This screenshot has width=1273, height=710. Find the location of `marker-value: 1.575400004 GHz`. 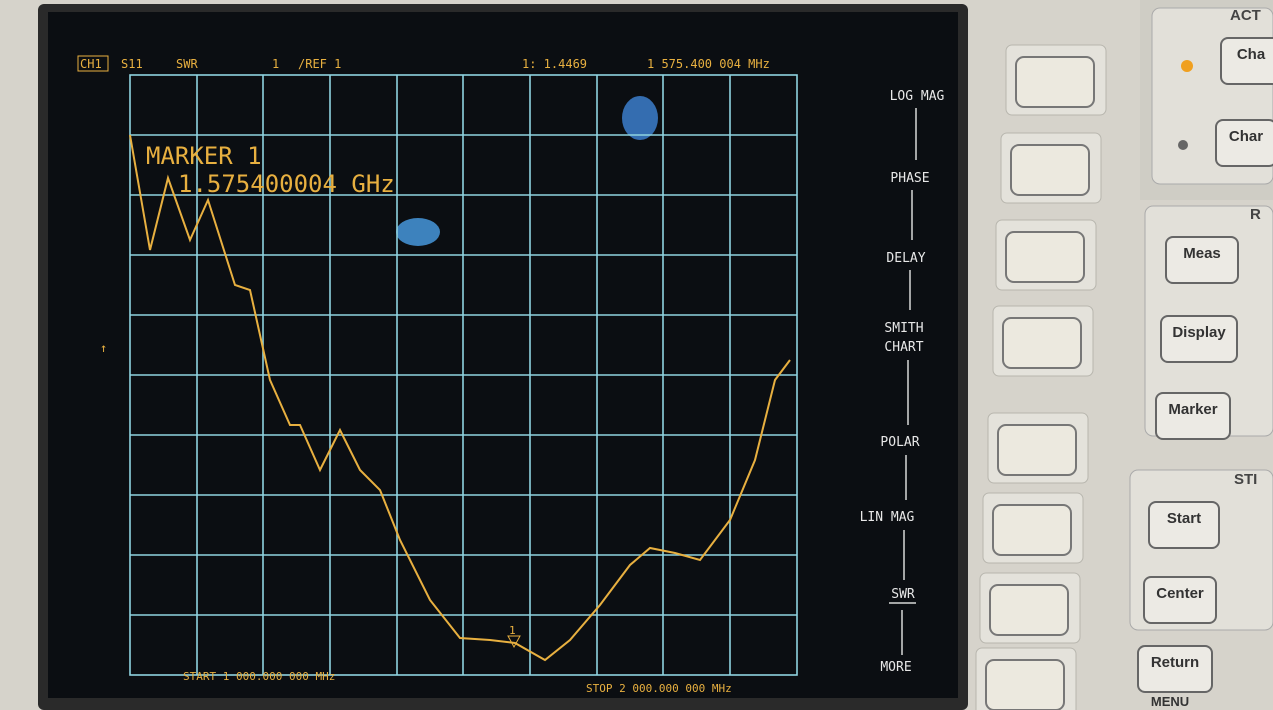

marker-value: 1.575400004 GHz is located at coordinates (286, 184).